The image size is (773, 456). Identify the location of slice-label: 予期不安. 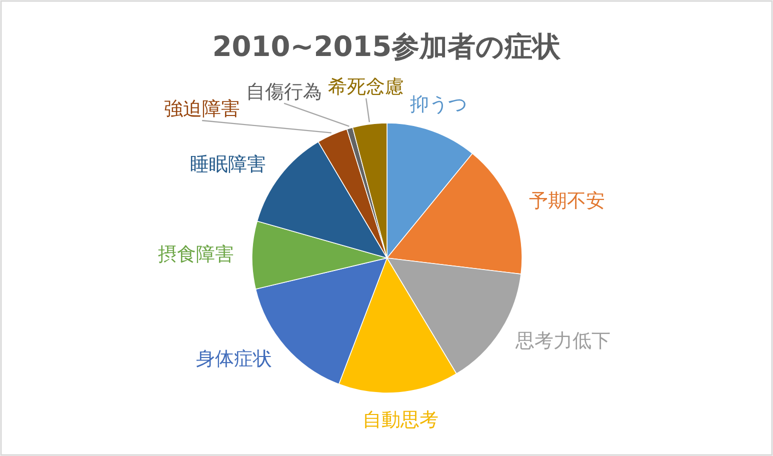
(566, 201).